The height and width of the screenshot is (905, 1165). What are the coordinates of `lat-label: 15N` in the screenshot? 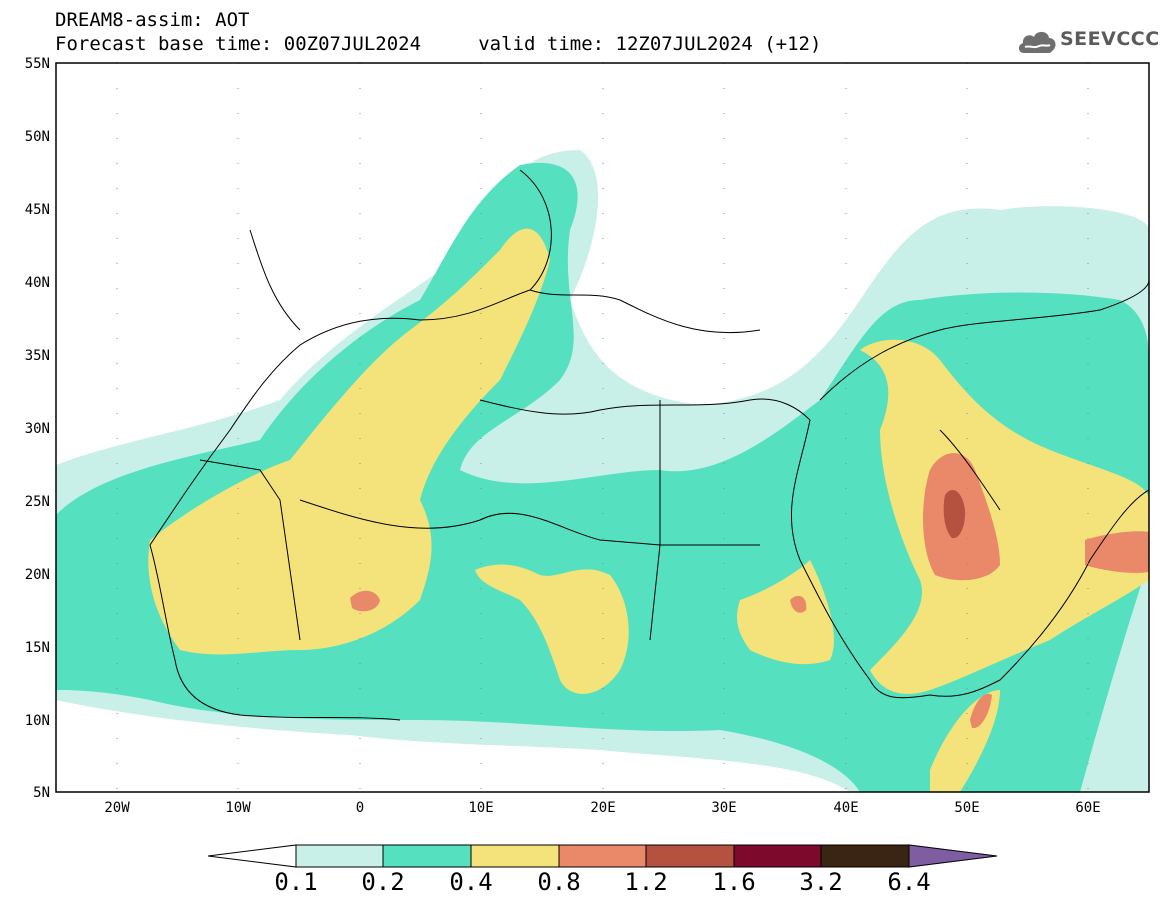 It's located at (37, 648).